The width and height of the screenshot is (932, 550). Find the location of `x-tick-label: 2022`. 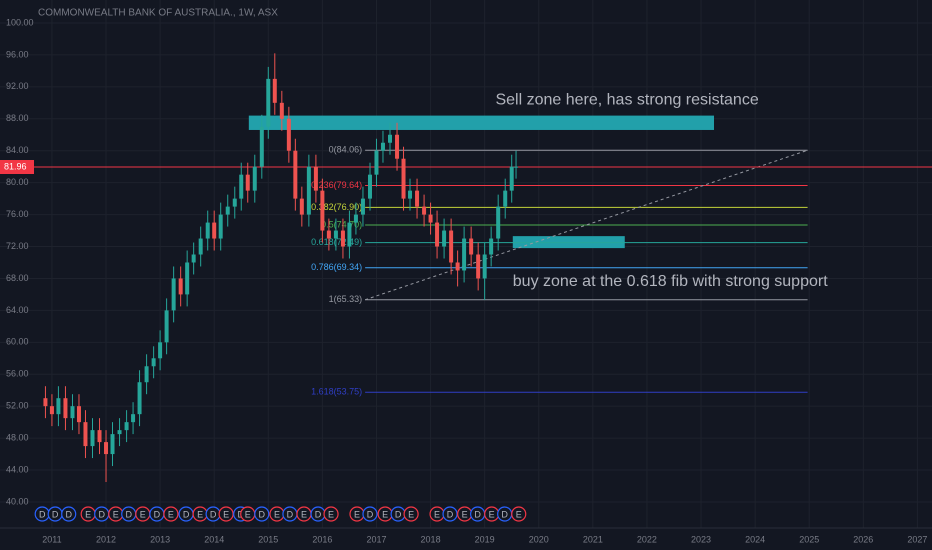

x-tick-label: 2022 is located at coordinates (647, 539).